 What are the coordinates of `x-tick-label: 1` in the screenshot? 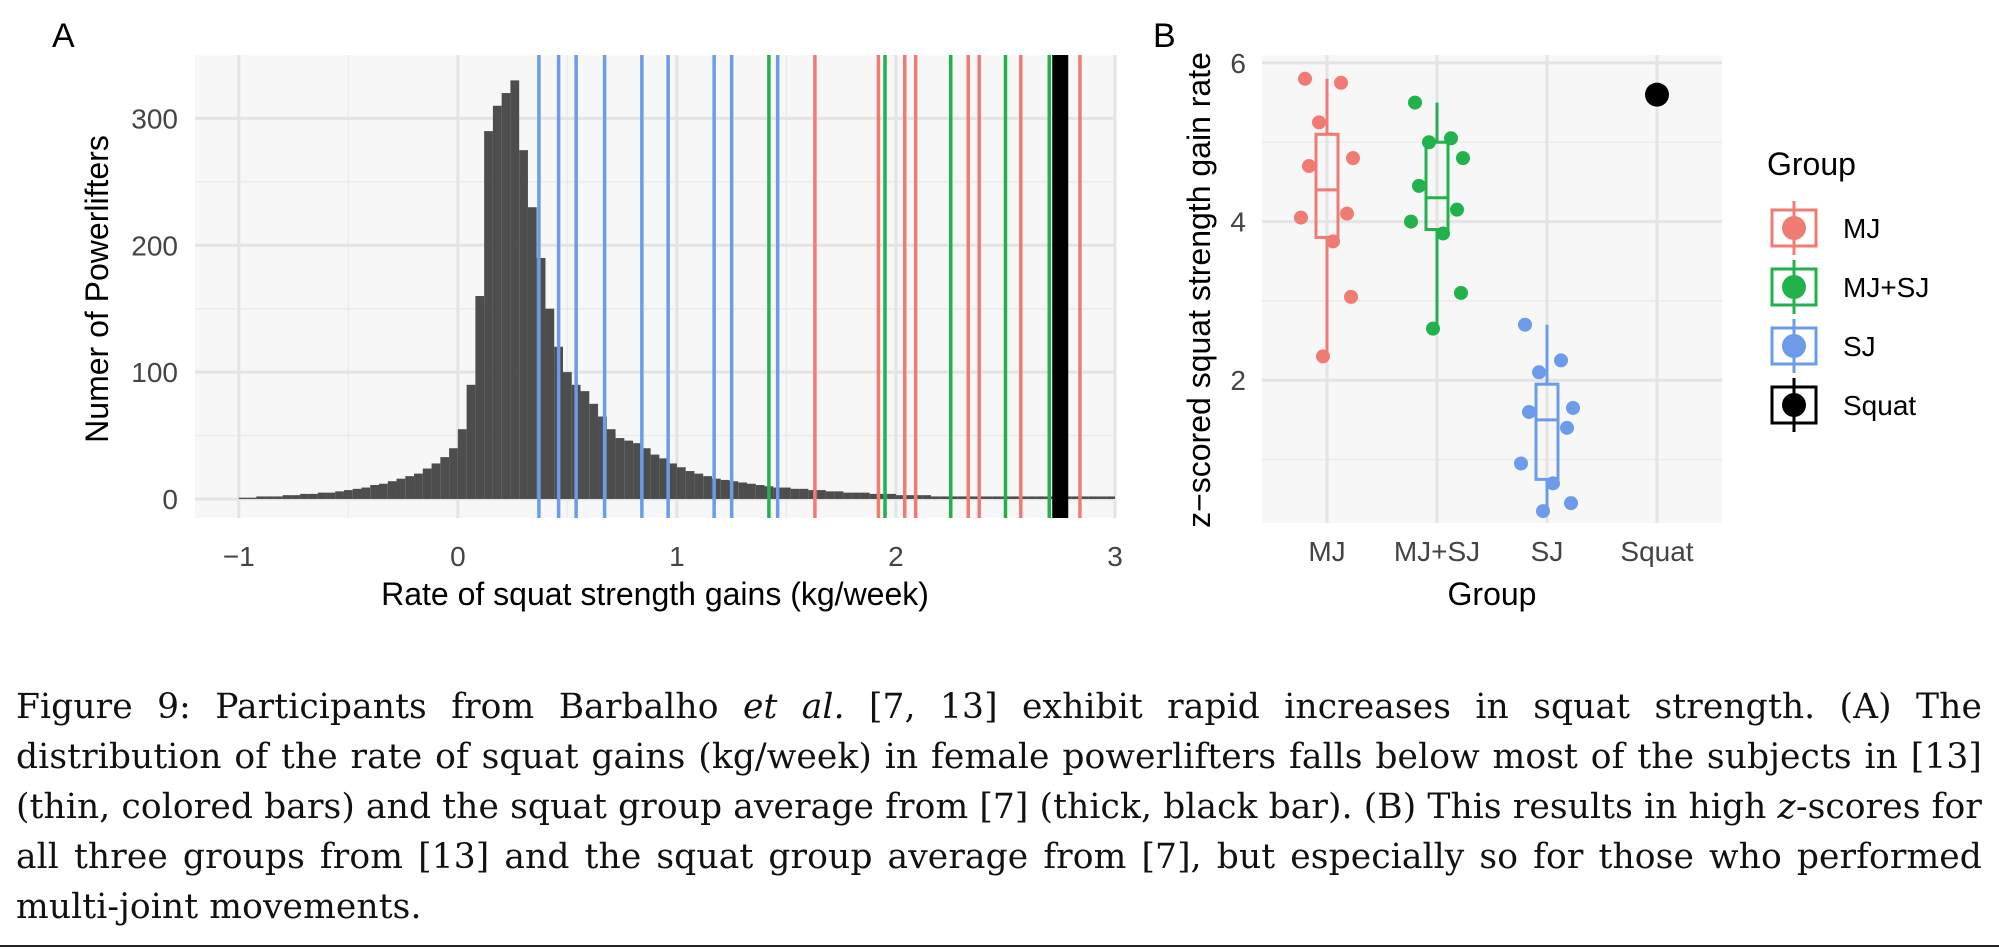 It's located at (677, 556).